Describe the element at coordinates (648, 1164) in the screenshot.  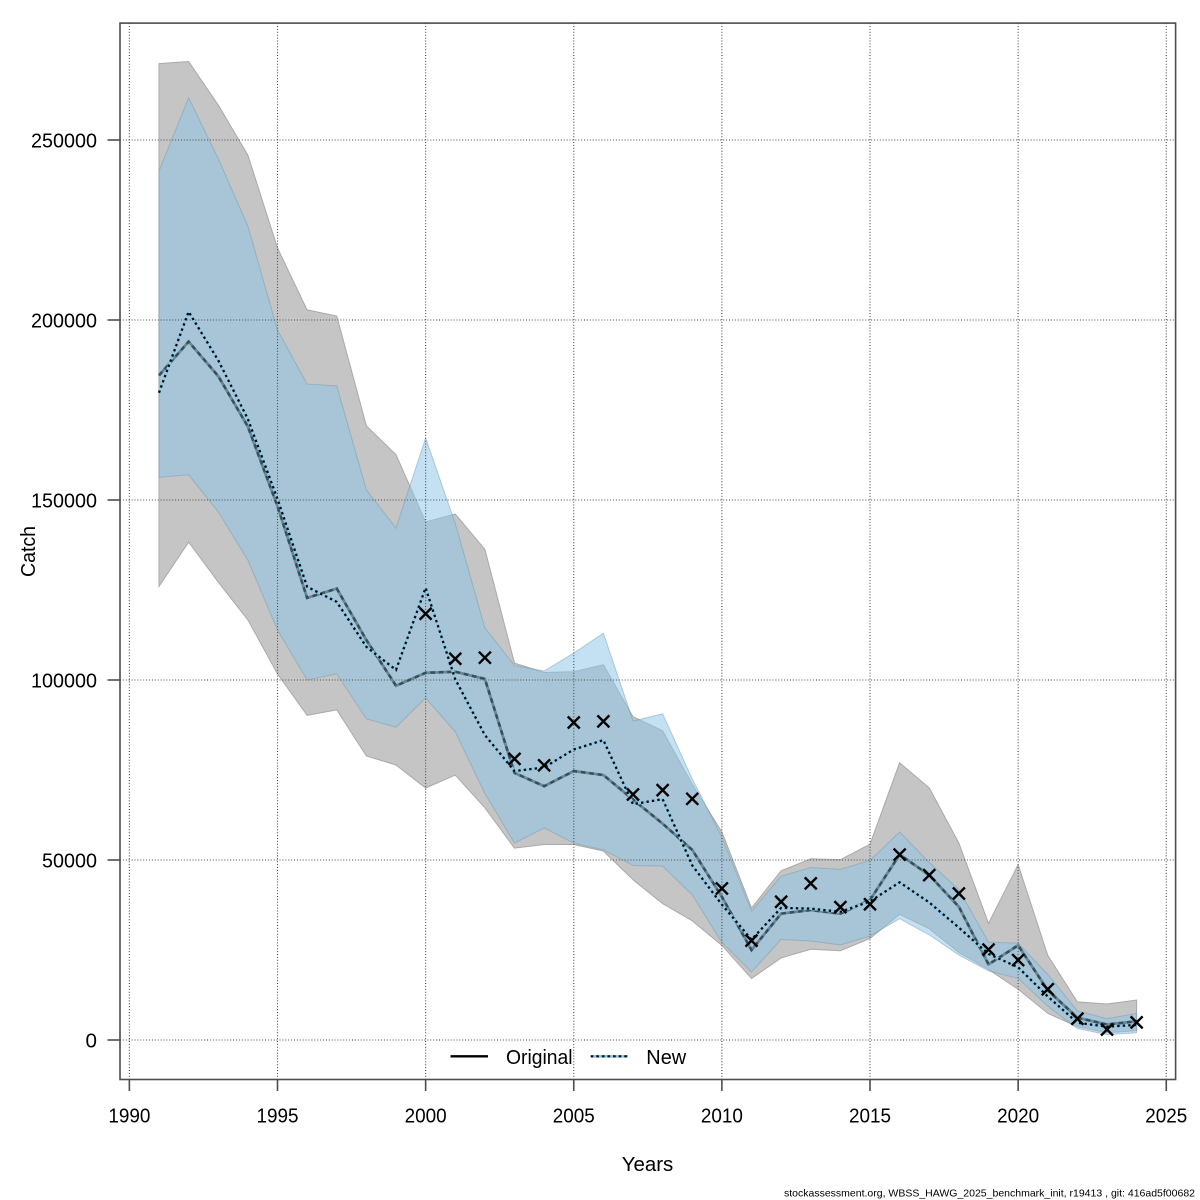
I see `svg-text: Years` at that location.